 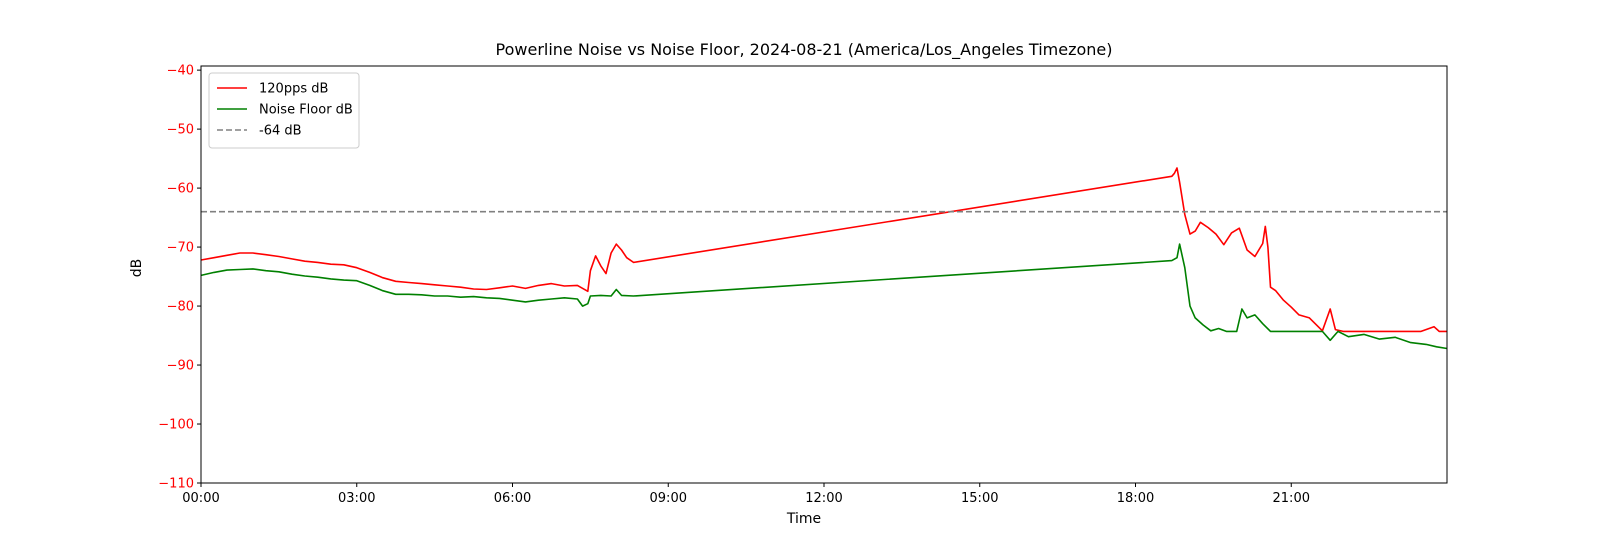 What do you see at coordinates (200, 498) in the screenshot?
I see `x-tick-label: 00:00` at bounding box center [200, 498].